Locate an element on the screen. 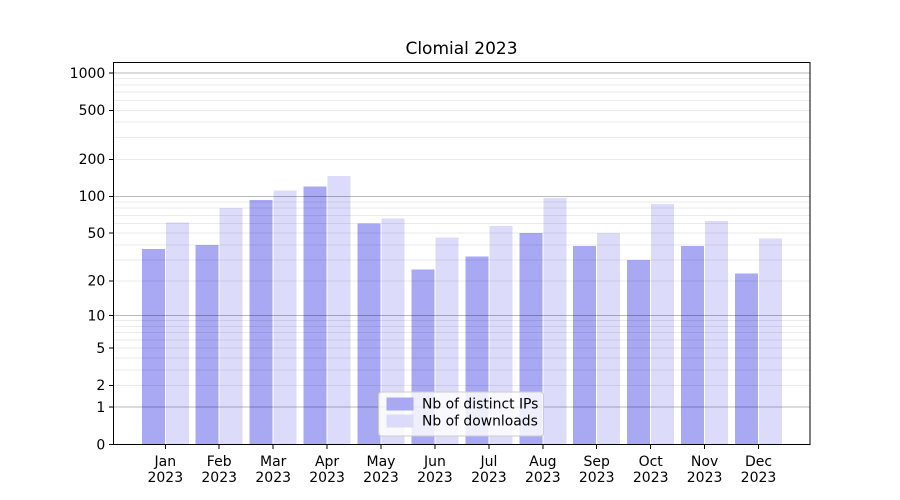  y-tick-label: 50 is located at coordinates (96, 234).